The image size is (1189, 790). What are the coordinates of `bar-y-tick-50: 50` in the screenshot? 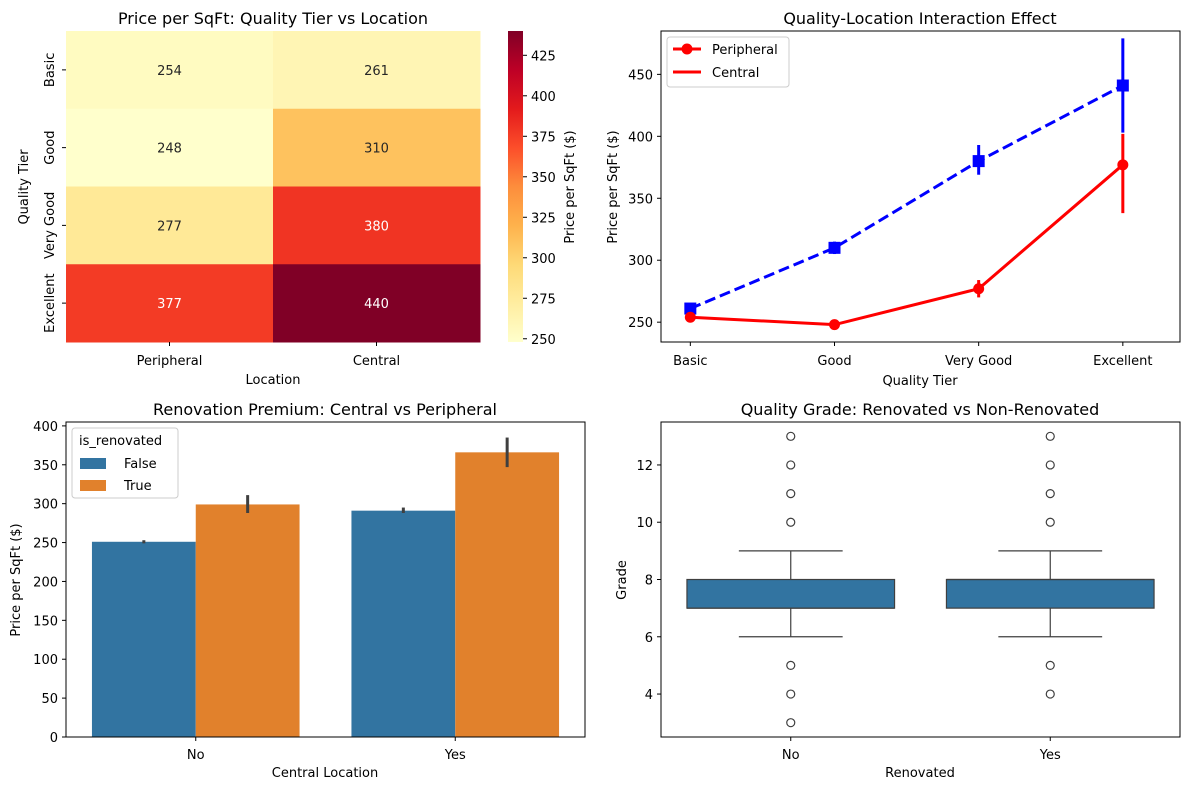 It's located at (49, 699).